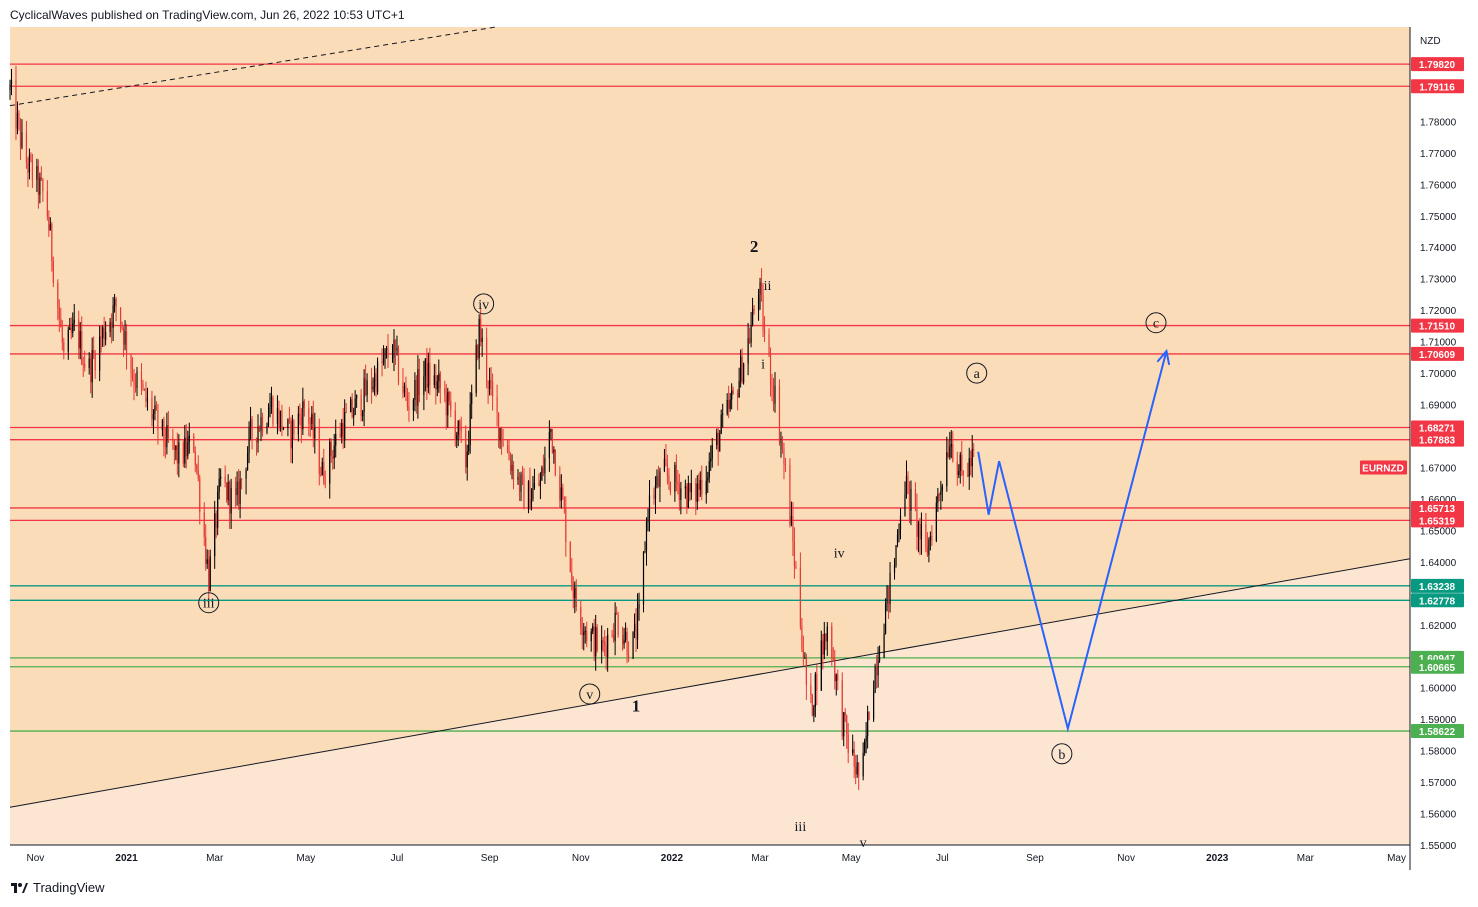 The height and width of the screenshot is (907, 1478). I want to click on y-tick-label: 1.64000, so click(1438, 563).